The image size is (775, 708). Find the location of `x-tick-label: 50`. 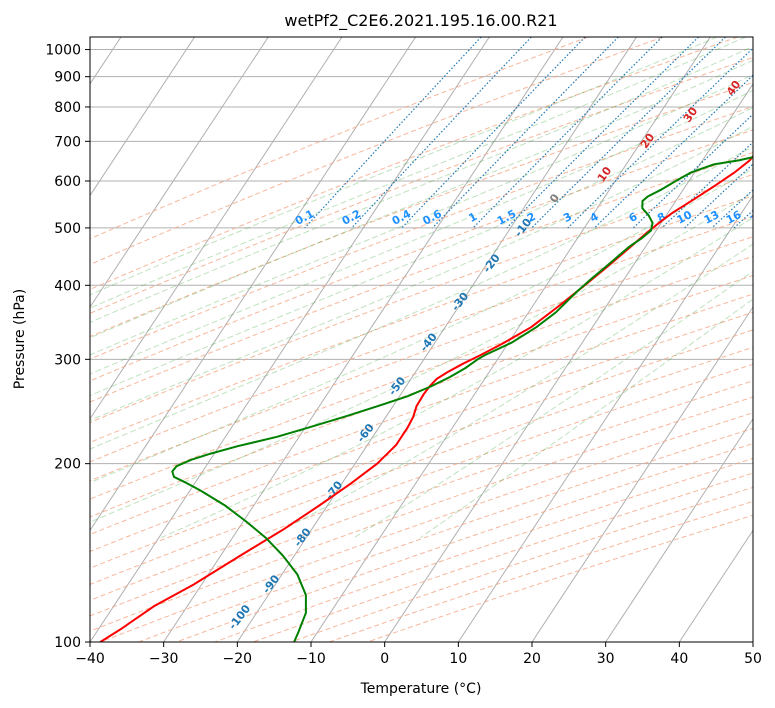

x-tick-label: 50 is located at coordinates (753, 659).